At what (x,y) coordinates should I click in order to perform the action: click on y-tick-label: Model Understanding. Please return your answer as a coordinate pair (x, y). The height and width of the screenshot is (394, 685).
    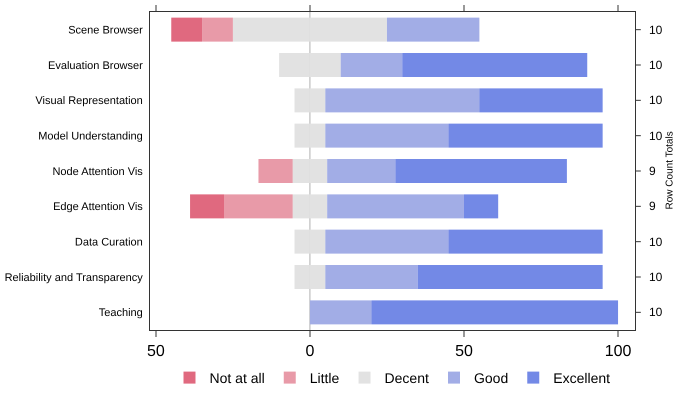
    Looking at the image, I should click on (90, 136).